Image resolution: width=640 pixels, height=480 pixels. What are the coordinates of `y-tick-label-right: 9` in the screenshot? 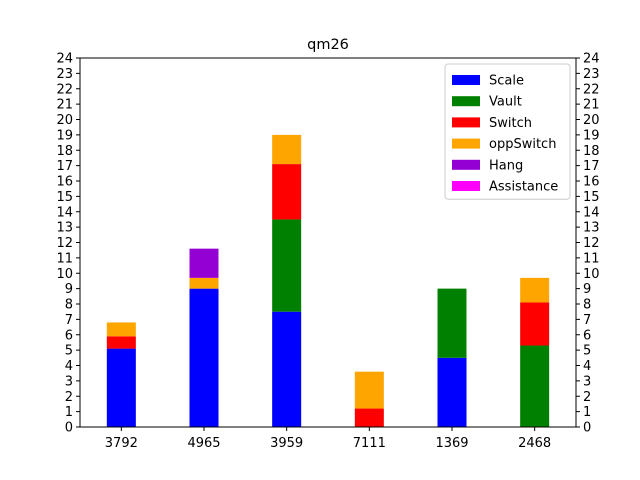 It's located at (587, 289).